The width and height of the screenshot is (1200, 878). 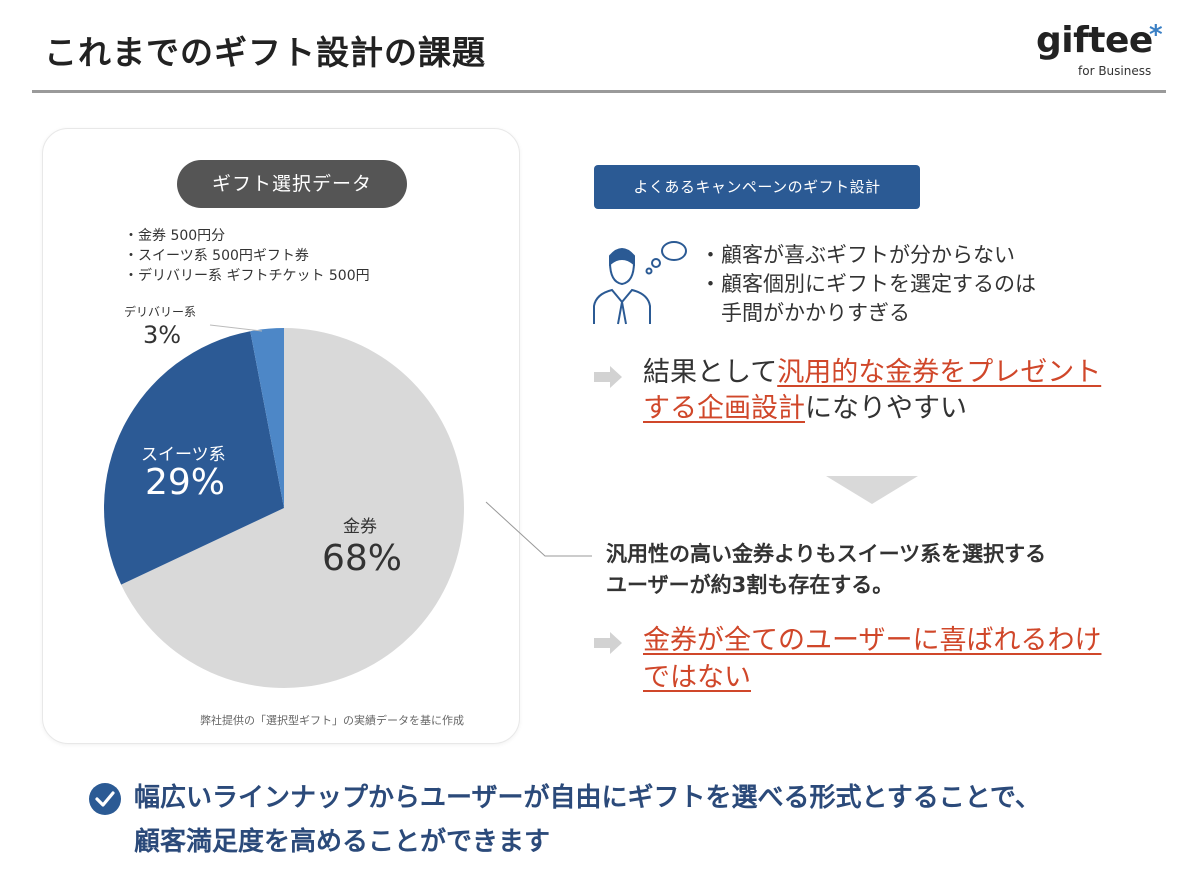 I want to click on gift-option: ・デリバリー系 ギフトチケット 500円, so click(x=247, y=276).